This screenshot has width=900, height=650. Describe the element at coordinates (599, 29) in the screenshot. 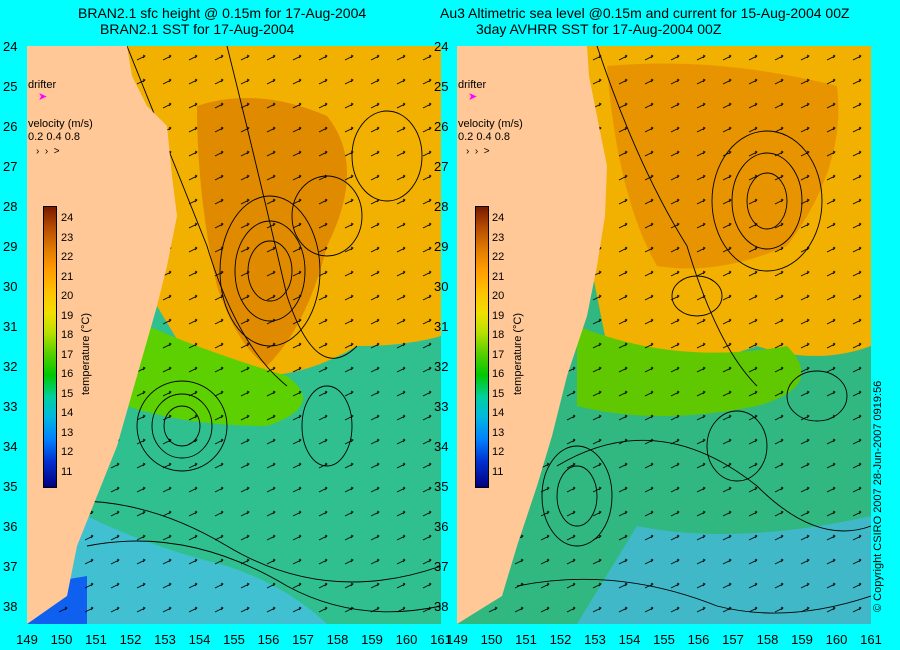

I see `right-title-line2: 3day AVHRR SST for 17-Aug-2004 00Z` at that location.